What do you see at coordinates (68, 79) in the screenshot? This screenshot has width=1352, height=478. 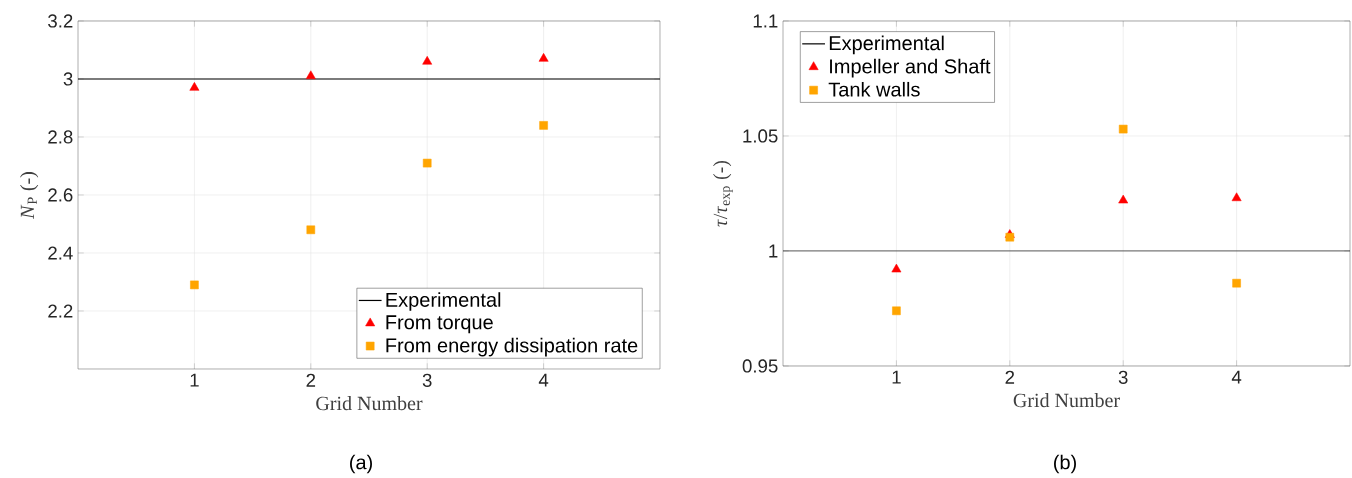 I see `y-tick-label: 3` at bounding box center [68, 79].